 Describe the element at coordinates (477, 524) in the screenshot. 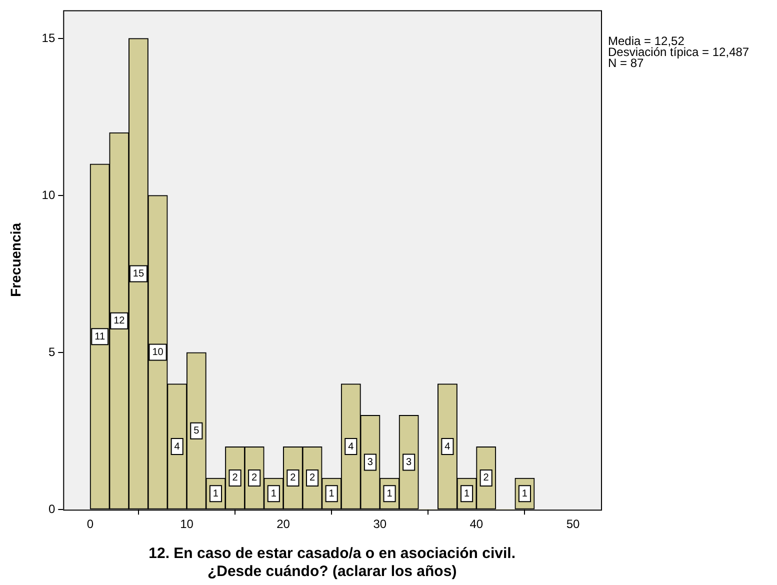

I see `x-tick-label: 40` at that location.